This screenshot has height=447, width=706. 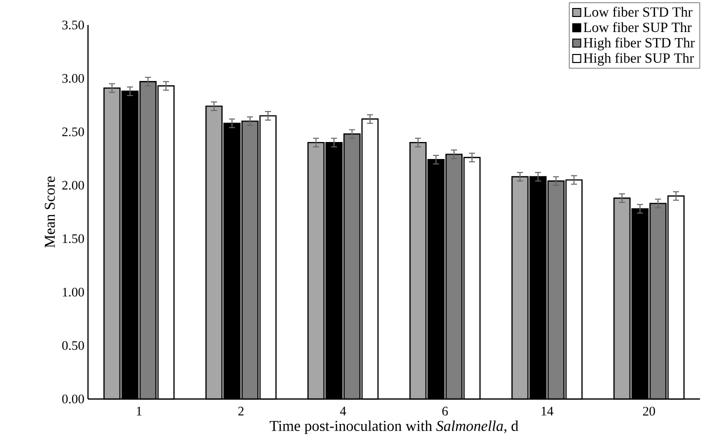 I want to click on y-tick-label: 2.00, so click(x=73, y=185).